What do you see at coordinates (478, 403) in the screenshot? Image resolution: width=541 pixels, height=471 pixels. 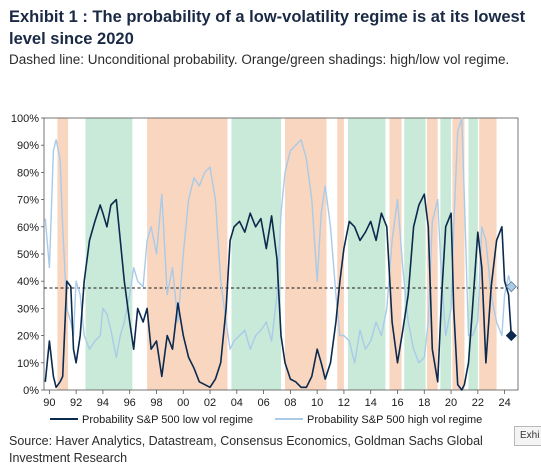 I see `x-tick-label: 22` at bounding box center [478, 403].